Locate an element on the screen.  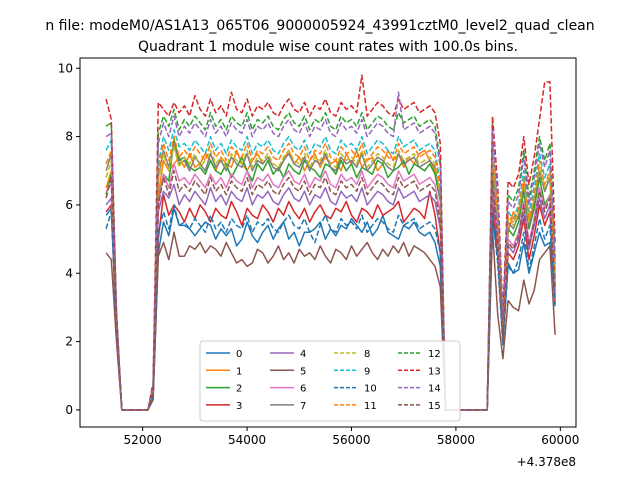
legend-label-0: 0 is located at coordinates (239, 354).